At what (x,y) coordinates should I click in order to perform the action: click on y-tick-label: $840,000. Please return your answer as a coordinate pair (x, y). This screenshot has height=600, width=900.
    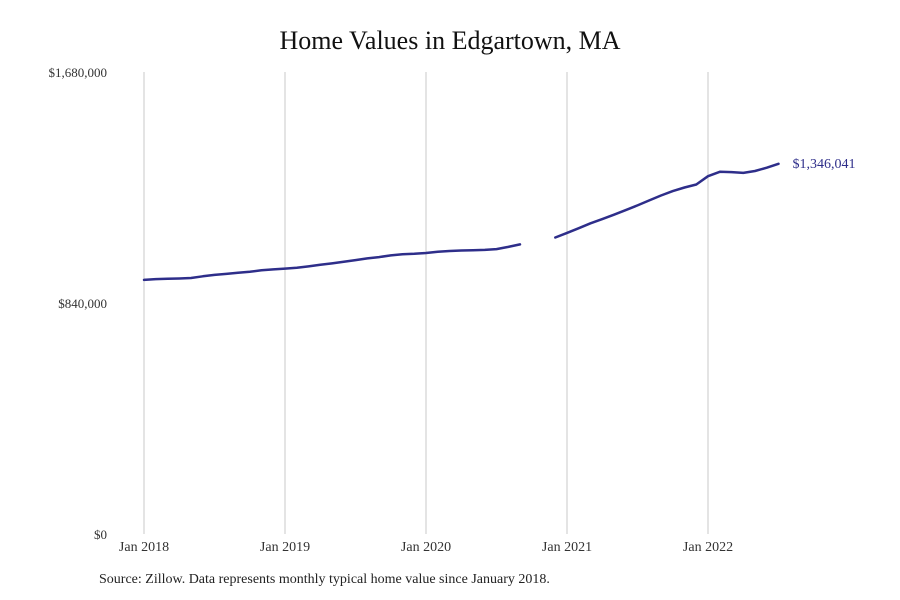
    Looking at the image, I should click on (82, 303).